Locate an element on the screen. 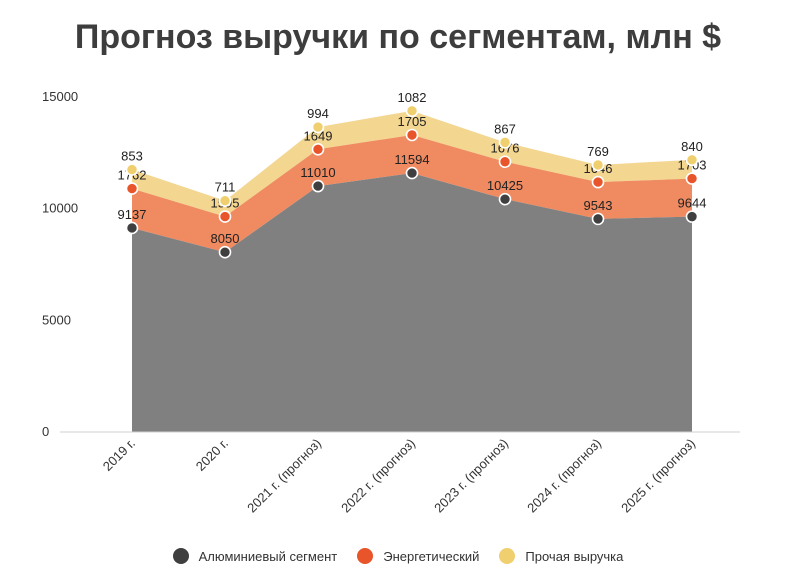 This screenshot has width=796, height=577. data-label-aluminum: 11594 is located at coordinates (411, 159).